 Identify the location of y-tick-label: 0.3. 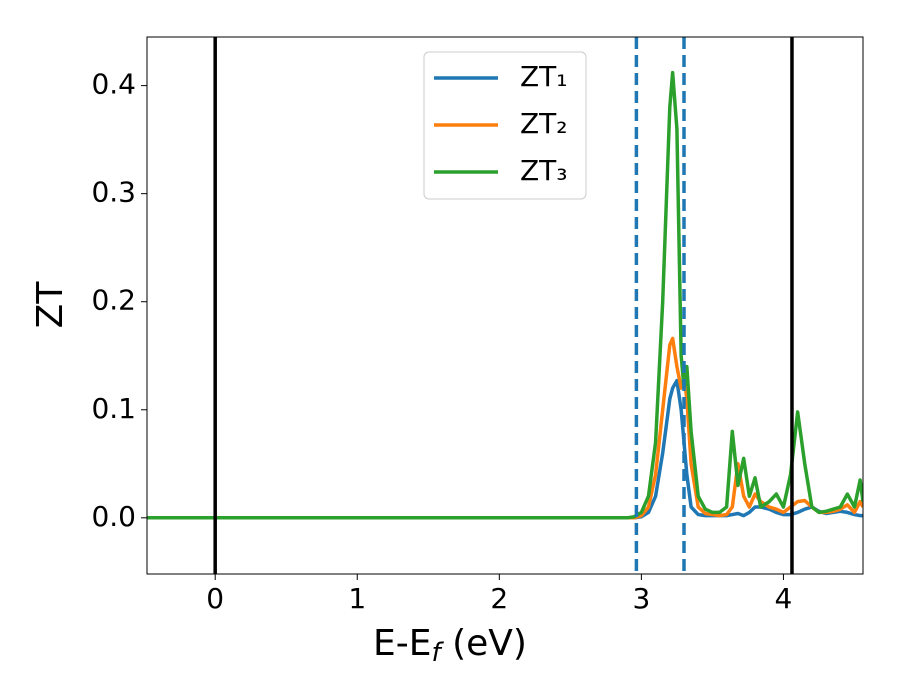
(113, 192).